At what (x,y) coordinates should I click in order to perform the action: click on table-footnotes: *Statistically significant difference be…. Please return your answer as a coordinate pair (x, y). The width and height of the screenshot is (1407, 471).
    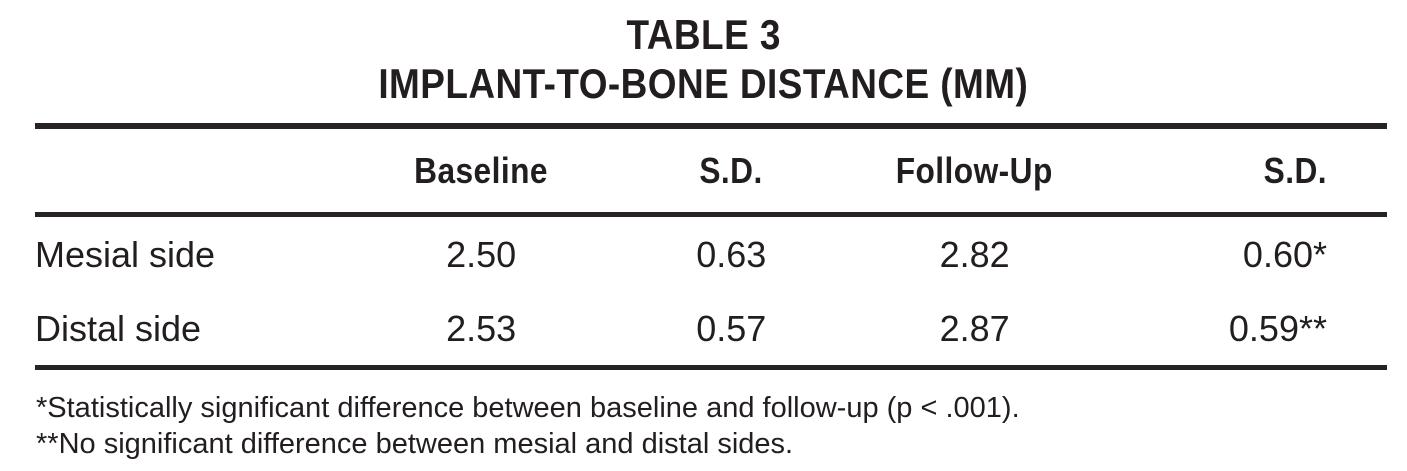
    Looking at the image, I should click on (711, 426).